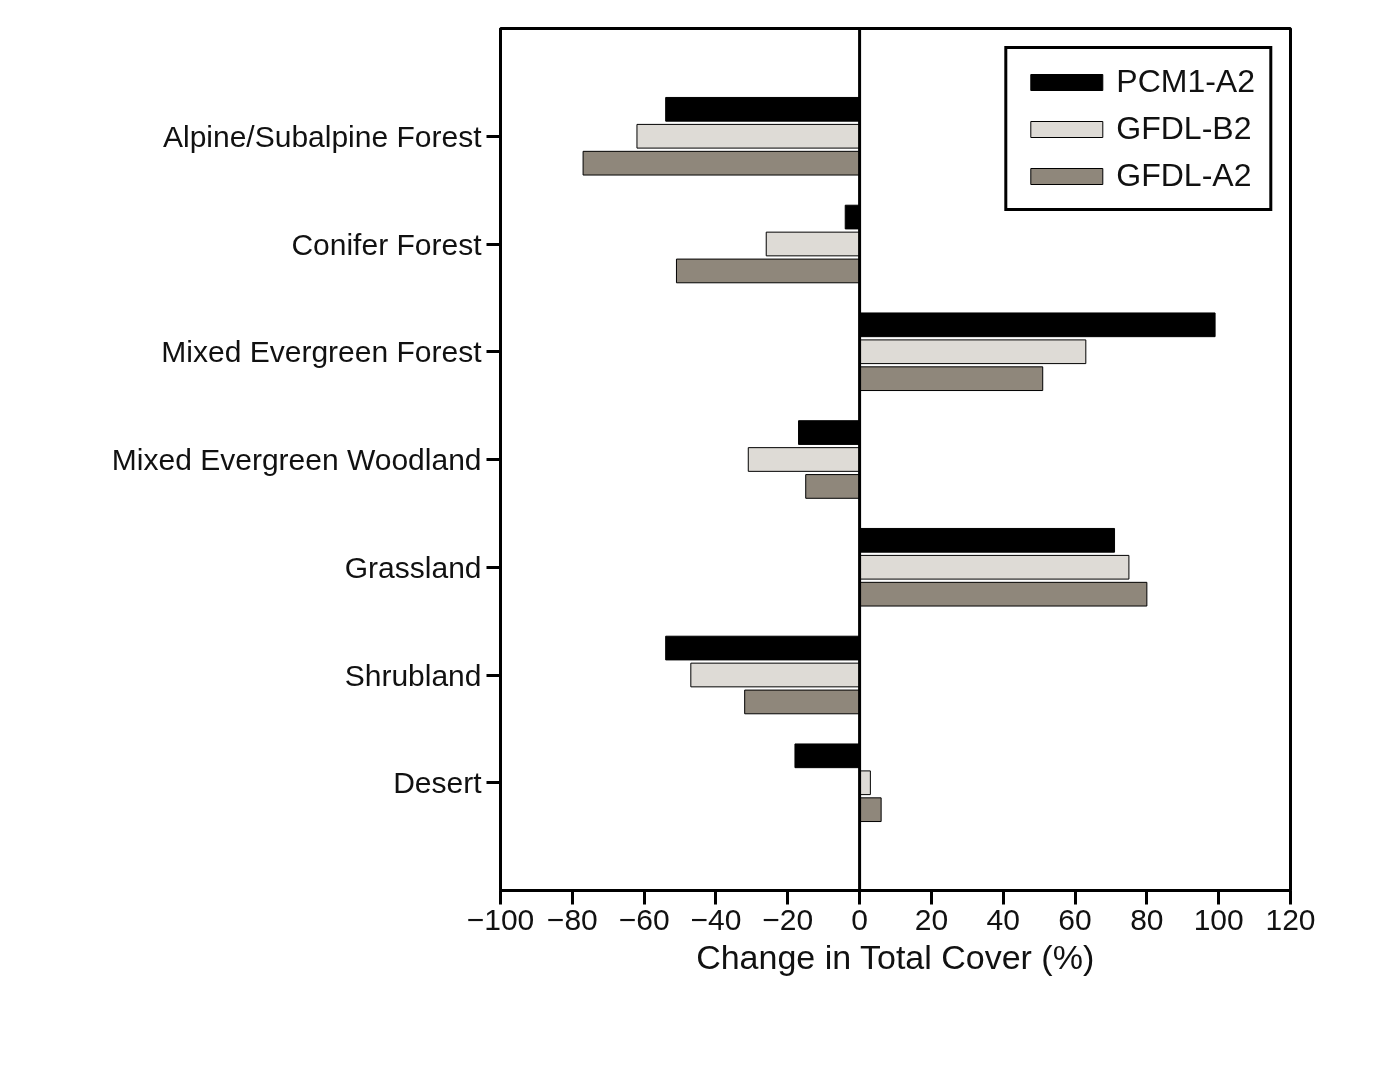 This screenshot has height=1077, width=1388. What do you see at coordinates (1075, 919) in the screenshot?
I see `x-tick-label: 60` at bounding box center [1075, 919].